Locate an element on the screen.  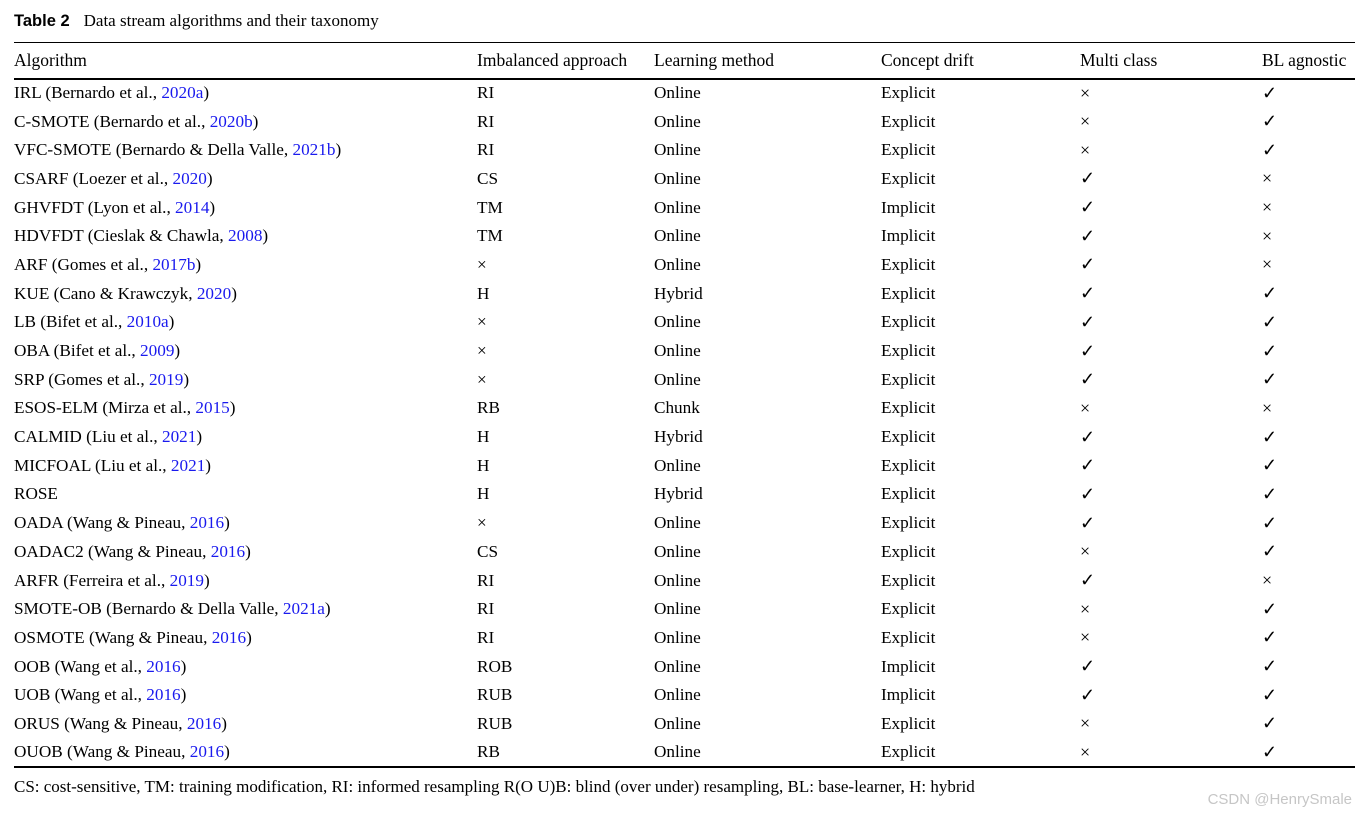
algorithm-name: MICFOAL (Liu et al., is located at coordinates (92, 465).